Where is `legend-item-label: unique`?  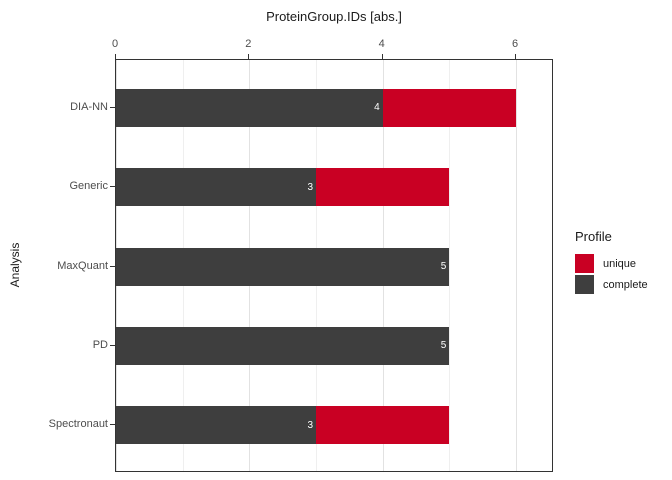 legend-item-label: unique is located at coordinates (620, 263).